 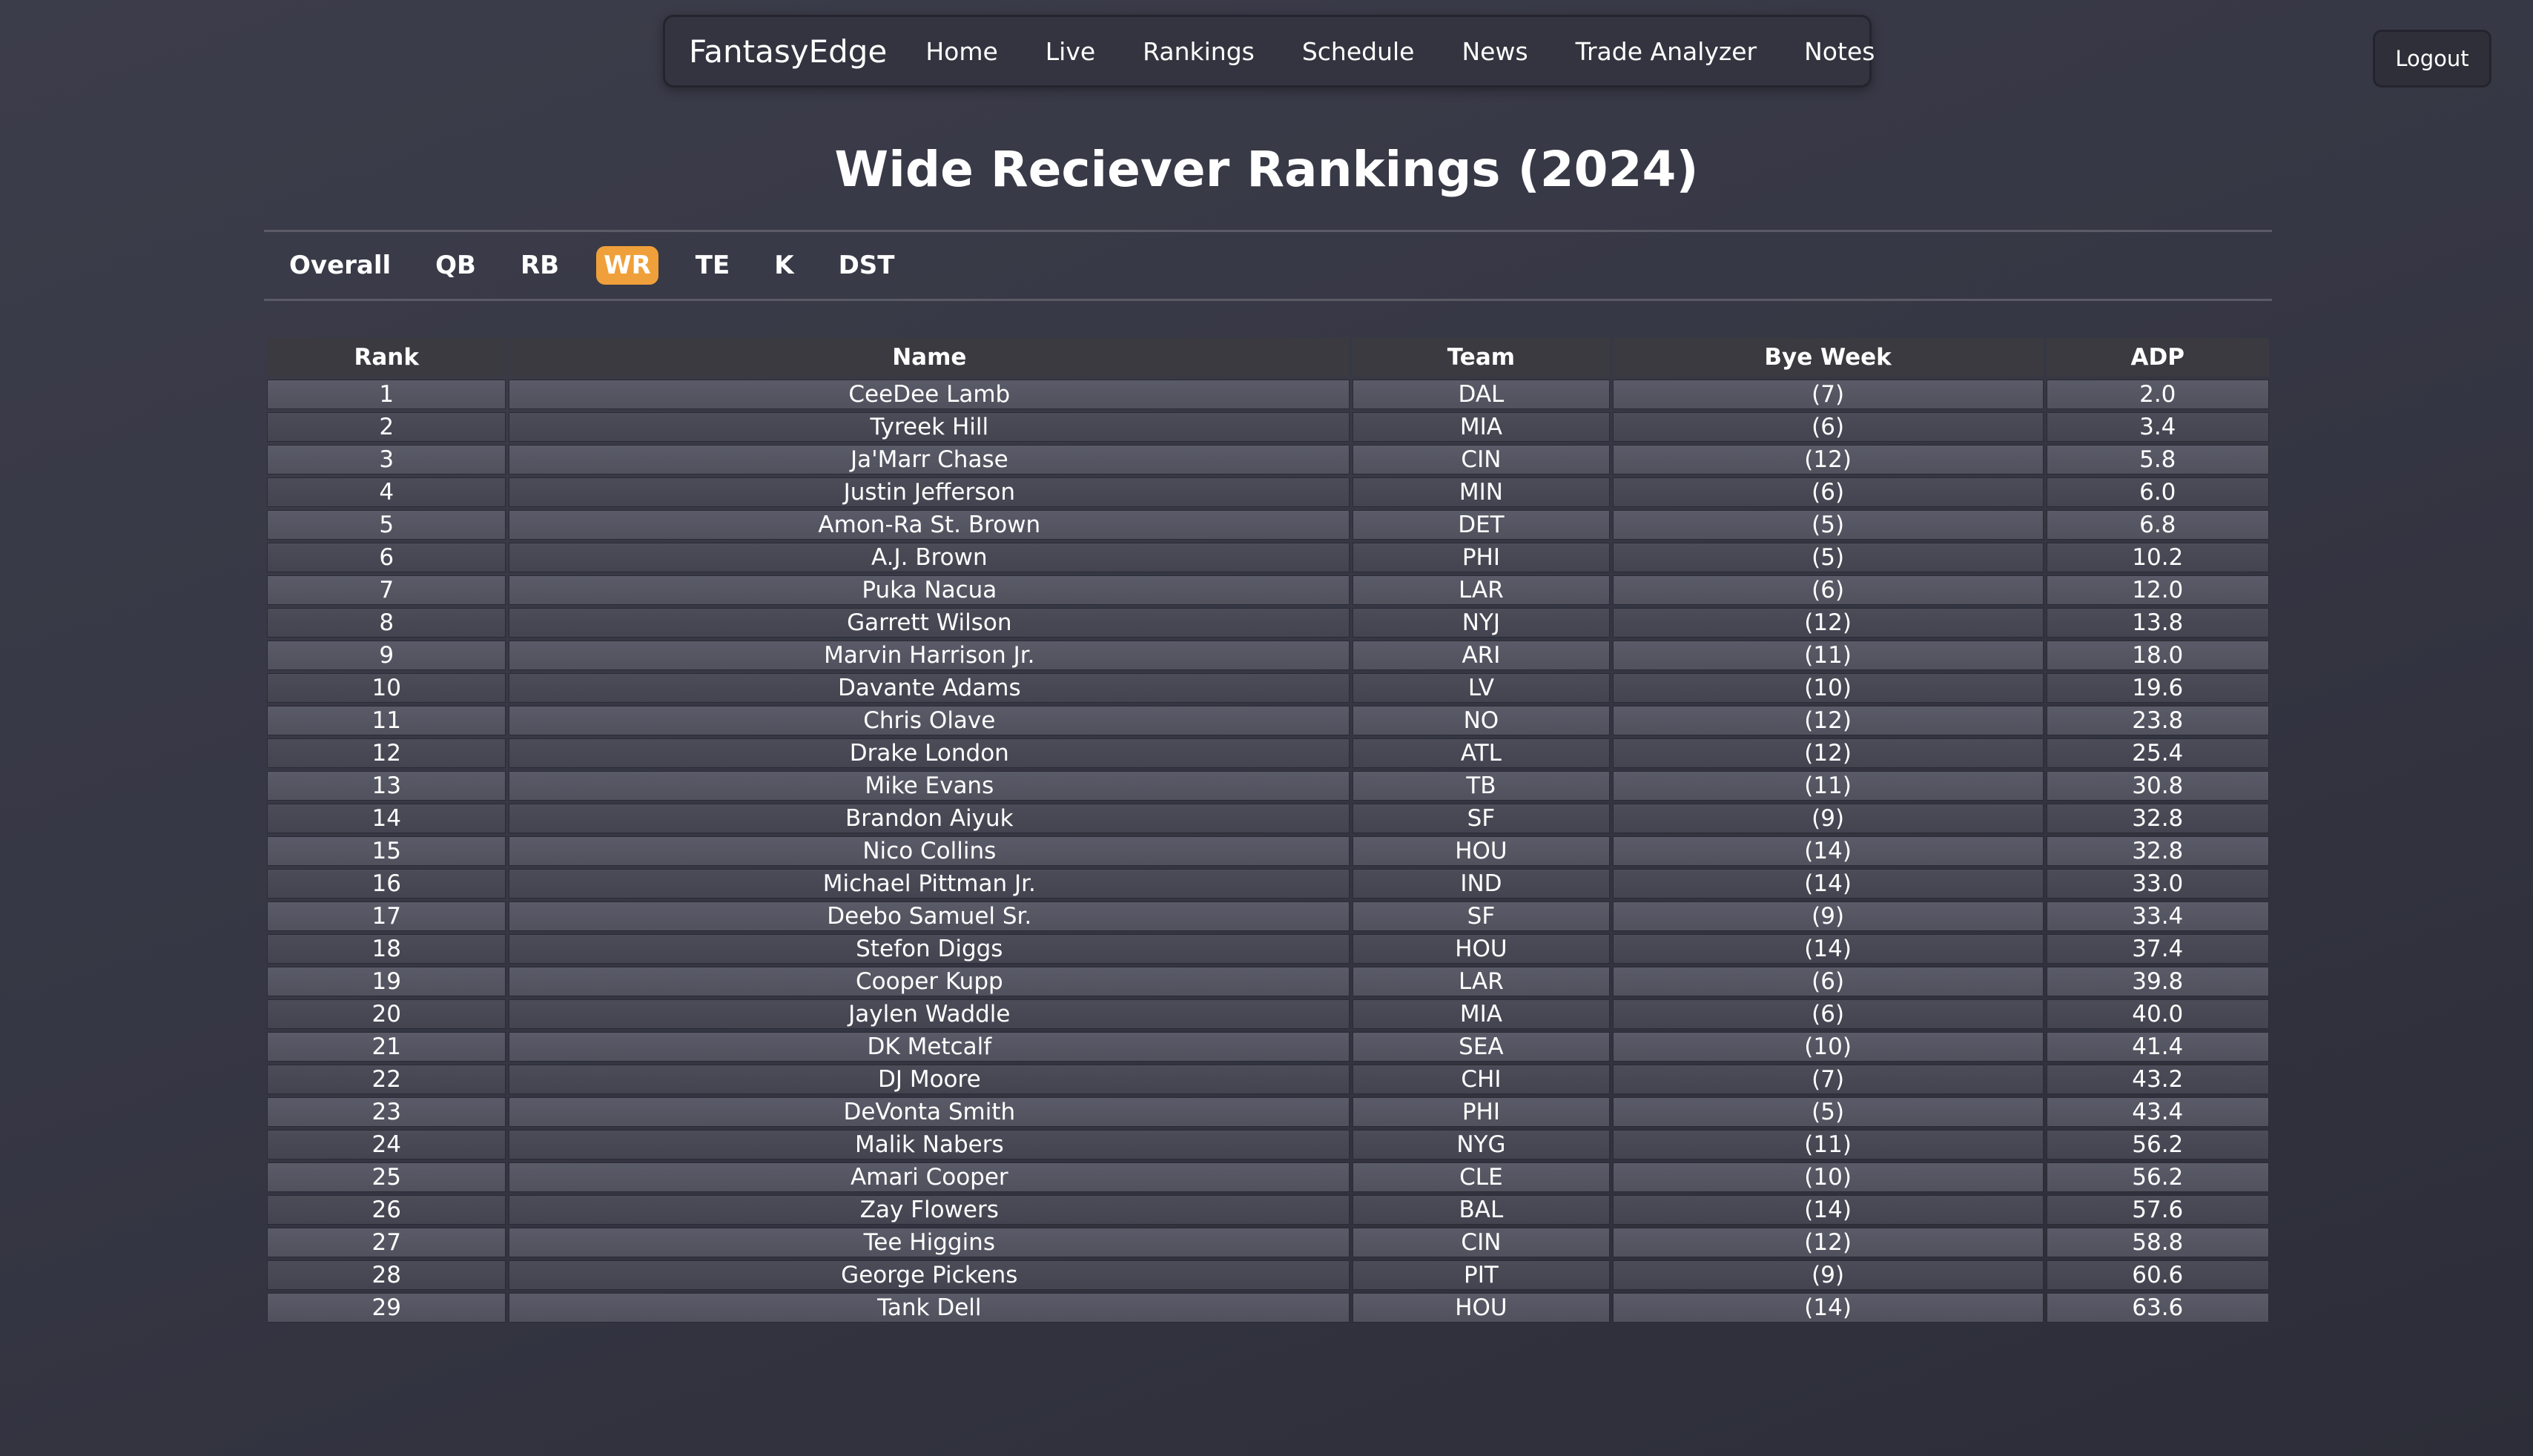 I want to click on adp-cell: 32.8, so click(x=2157, y=851).